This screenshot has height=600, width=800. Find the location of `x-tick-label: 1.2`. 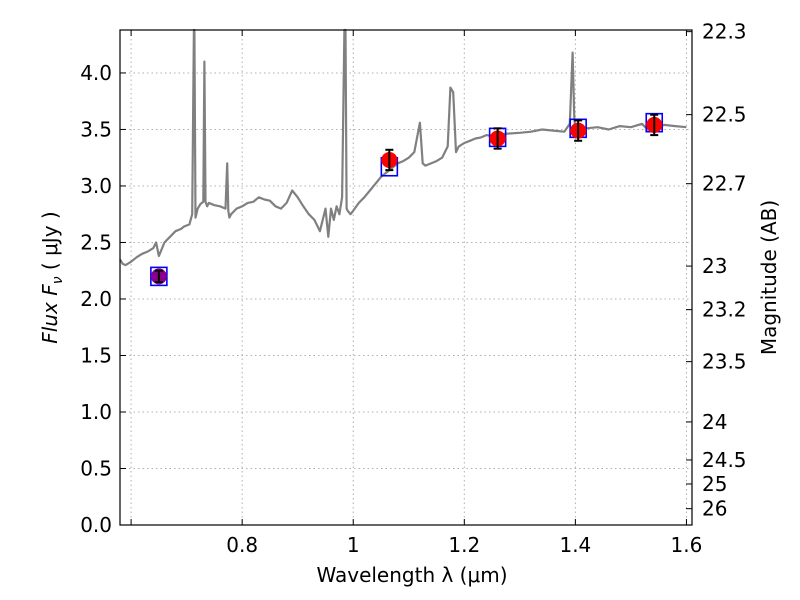

x-tick-label: 1.2 is located at coordinates (464, 545).